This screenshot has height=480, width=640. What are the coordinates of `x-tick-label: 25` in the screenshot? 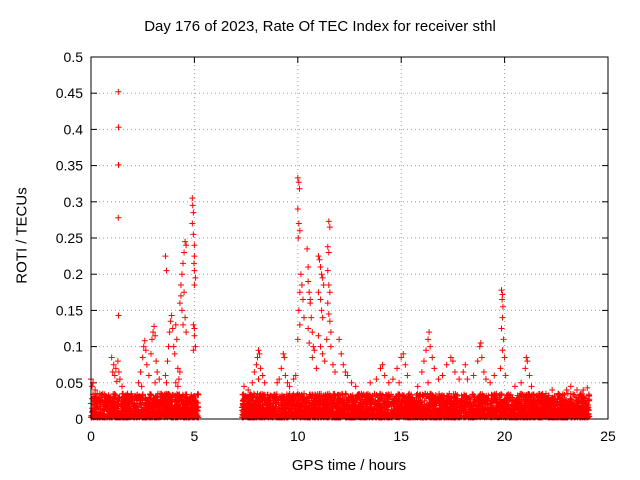 It's located at (608, 436).